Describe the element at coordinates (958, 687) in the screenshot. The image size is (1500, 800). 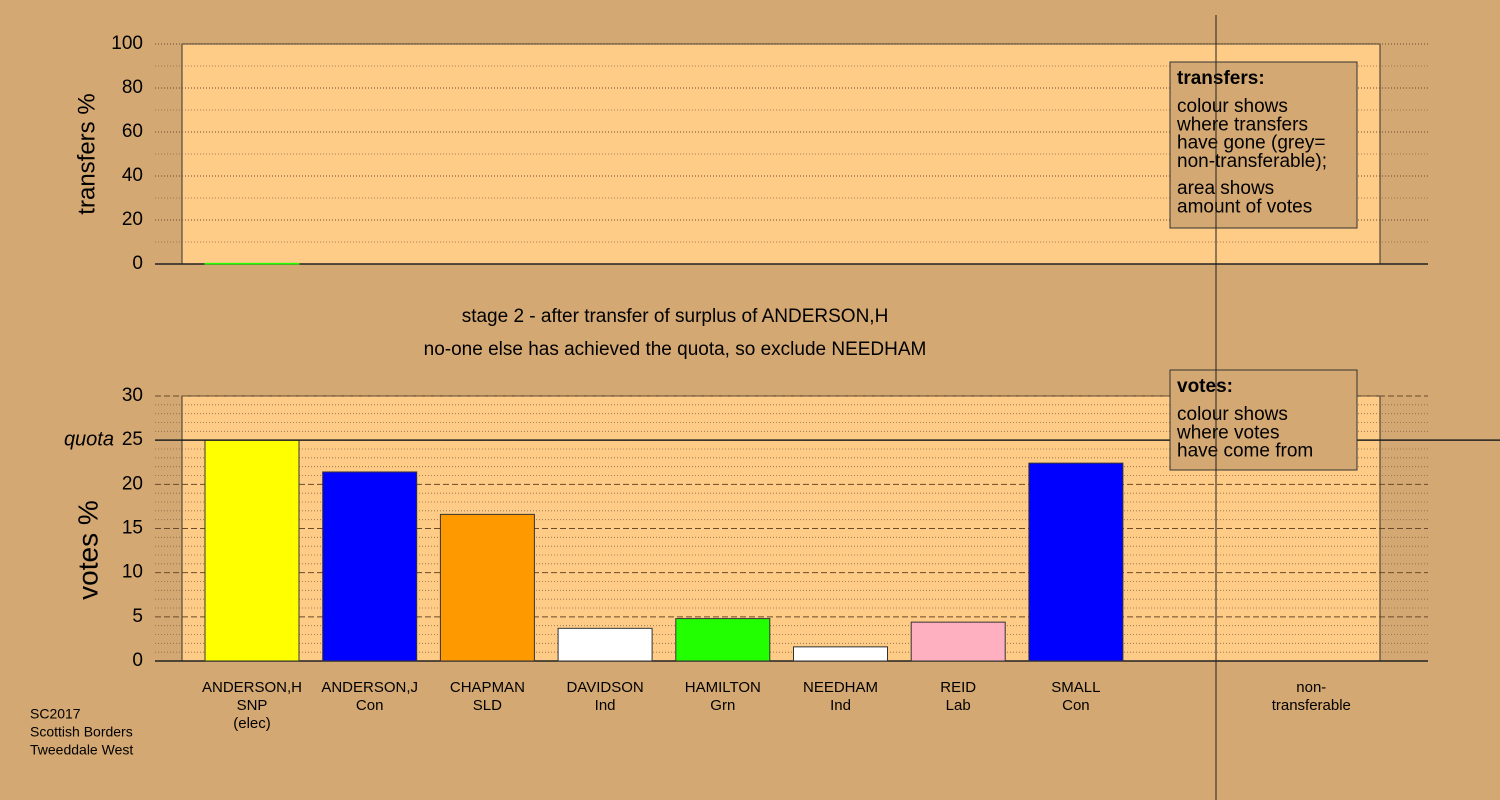
I see `x-tick-label: REID` at that location.